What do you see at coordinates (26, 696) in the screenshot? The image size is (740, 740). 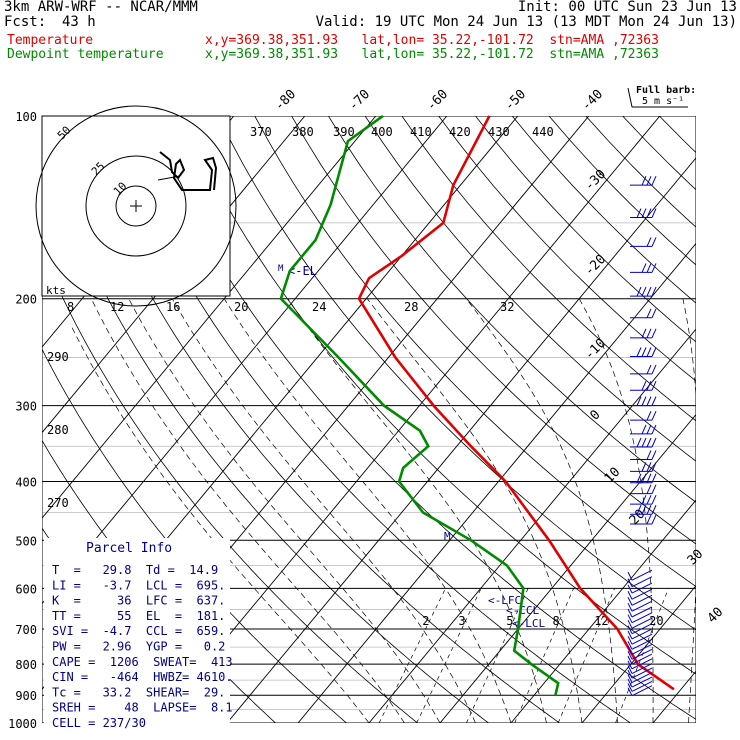 I see `pressure-label: 900` at bounding box center [26, 696].